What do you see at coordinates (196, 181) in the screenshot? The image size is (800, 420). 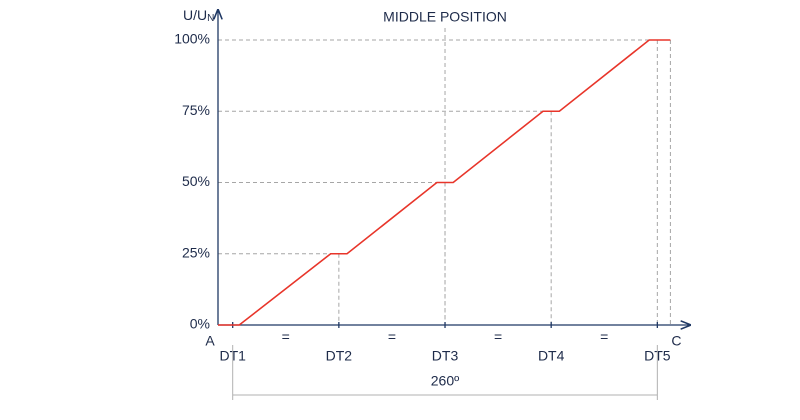 I see `y-tick-label: 50%` at bounding box center [196, 181].